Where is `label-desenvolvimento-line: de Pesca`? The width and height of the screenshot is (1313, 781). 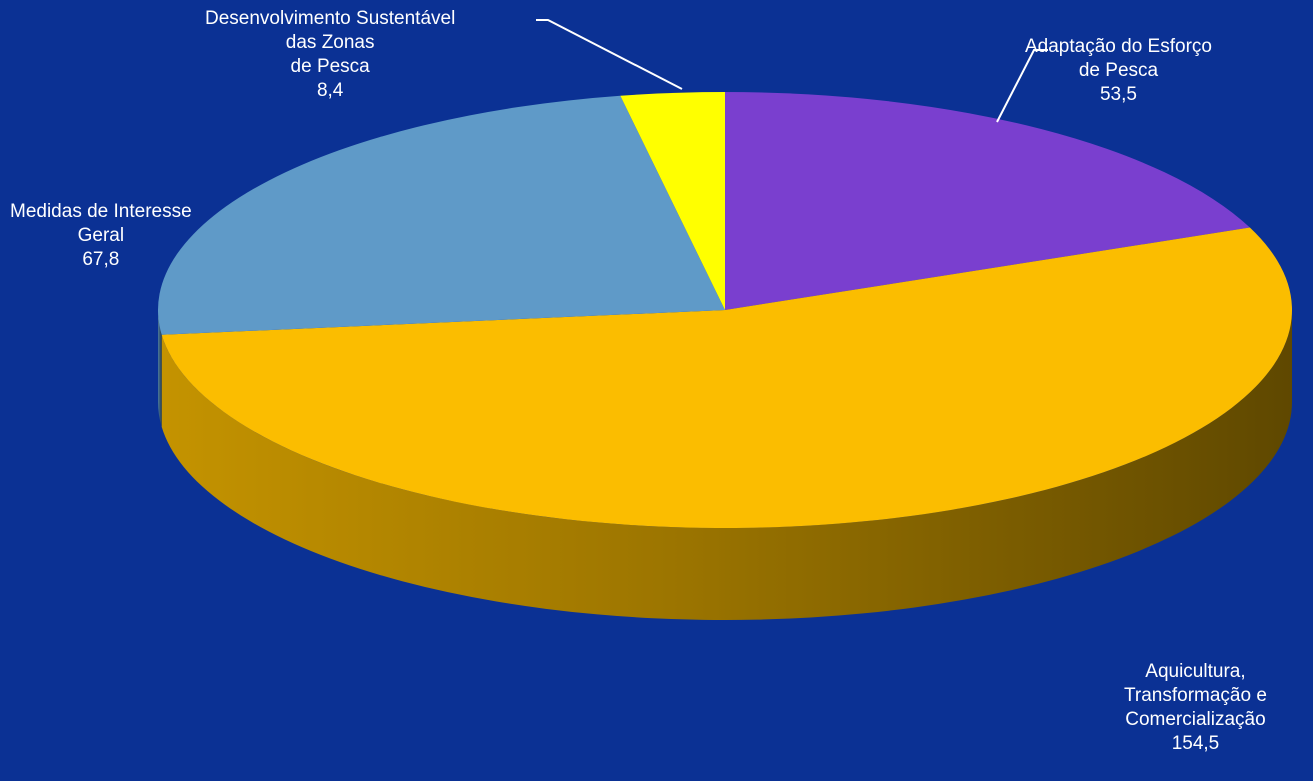 label-desenvolvimento-line: de Pesca is located at coordinates (330, 66).